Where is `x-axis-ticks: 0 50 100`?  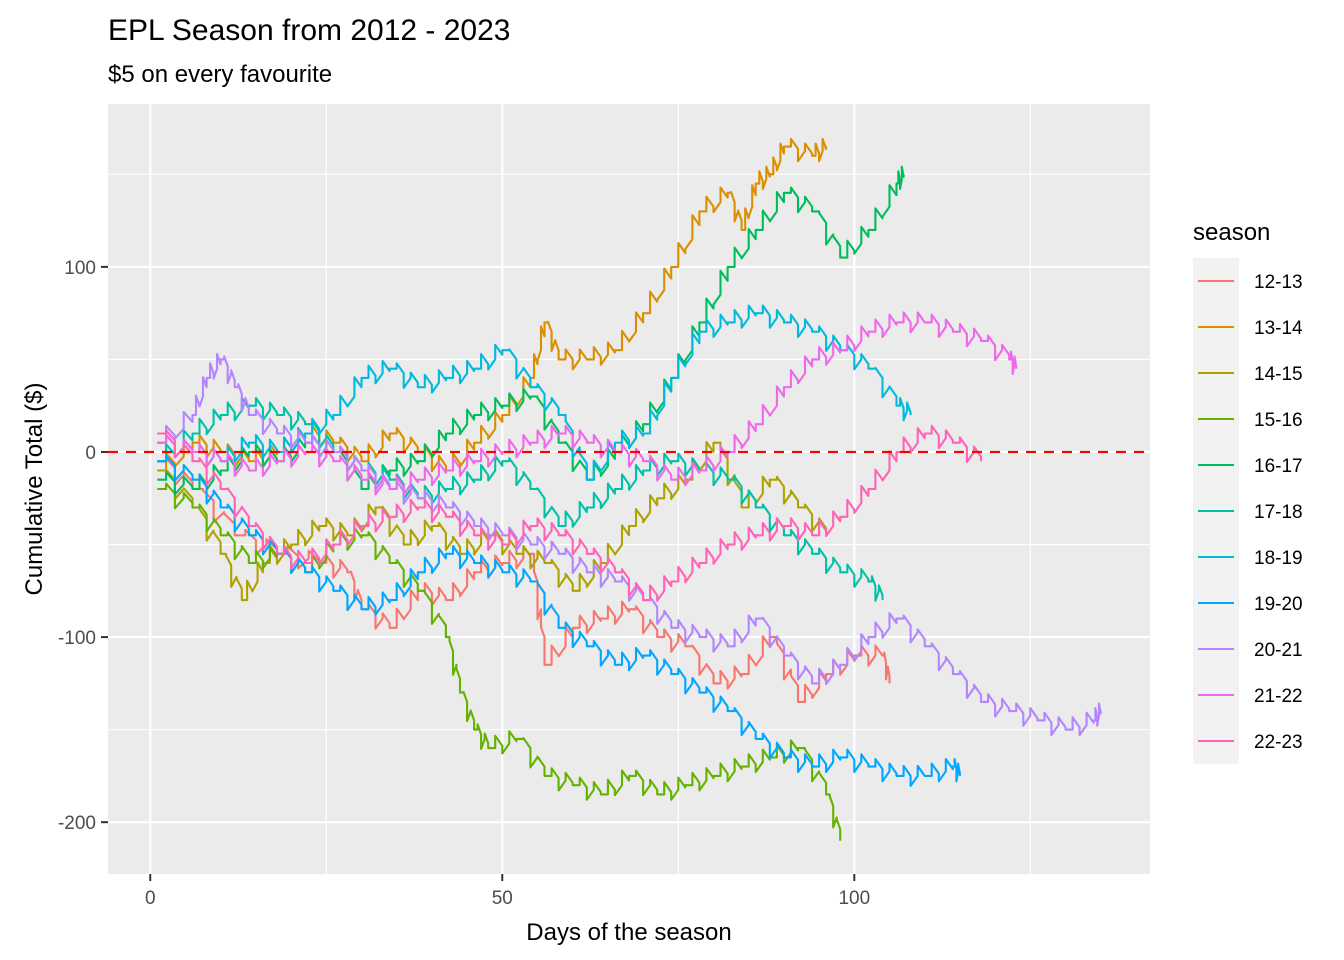 x-axis-ticks: 0 50 100 is located at coordinates (507, 891).